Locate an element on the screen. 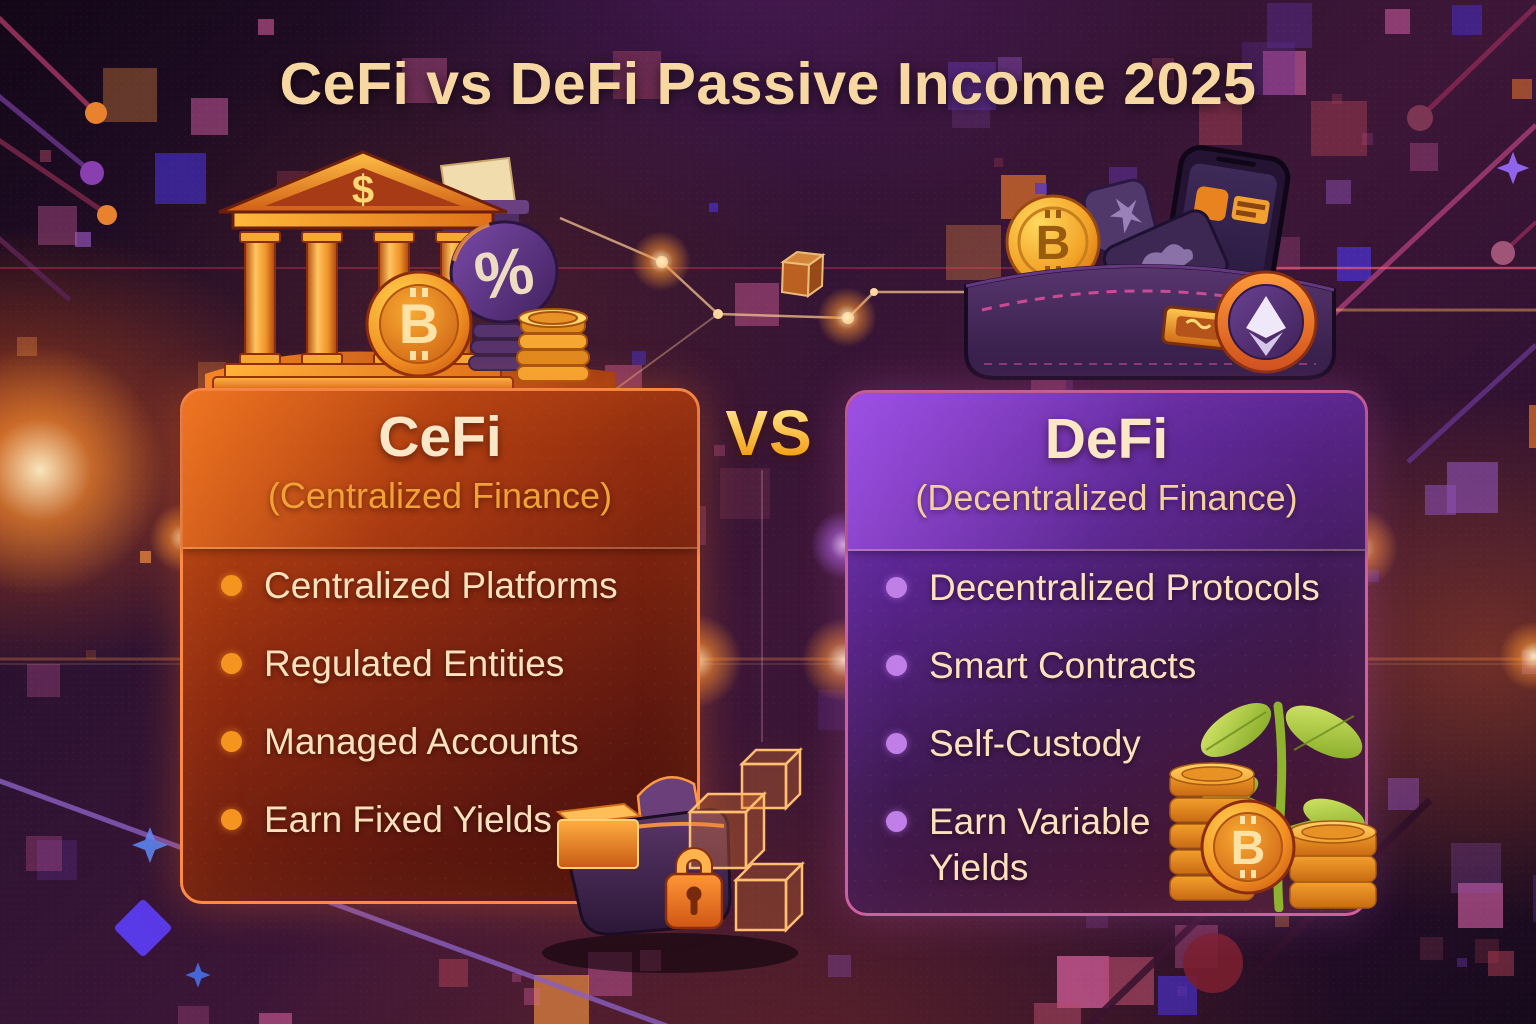 The image size is (1536, 1024). bullet-text: Regulated Entities is located at coordinates (414, 663).